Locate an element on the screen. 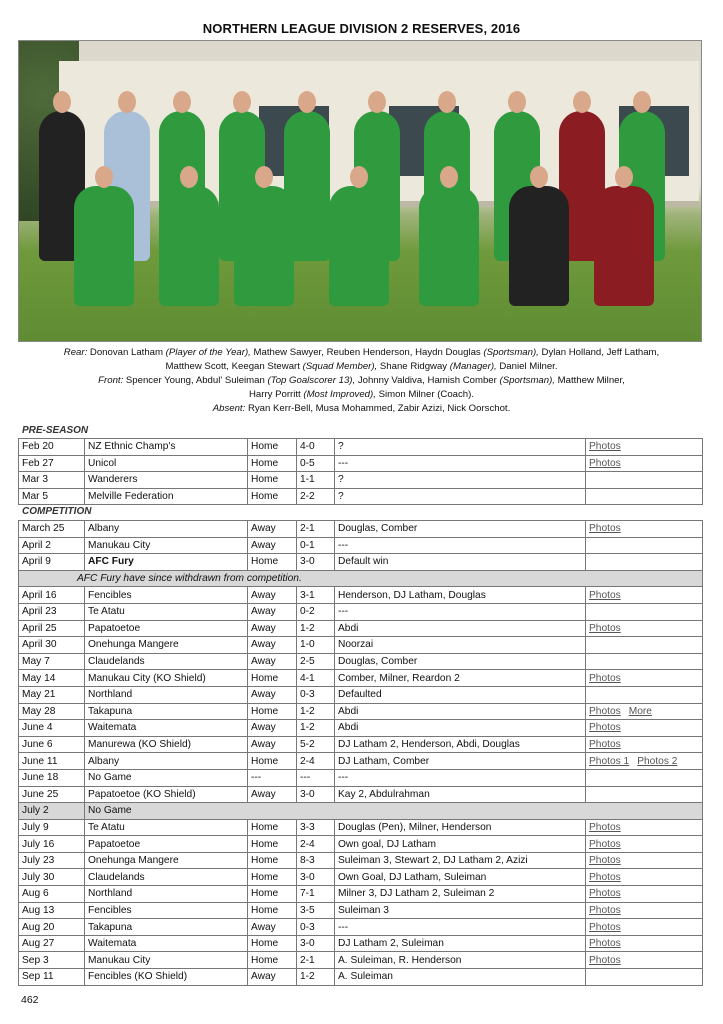  scorers-cell: Suleiman 3 is located at coordinates (460, 910).